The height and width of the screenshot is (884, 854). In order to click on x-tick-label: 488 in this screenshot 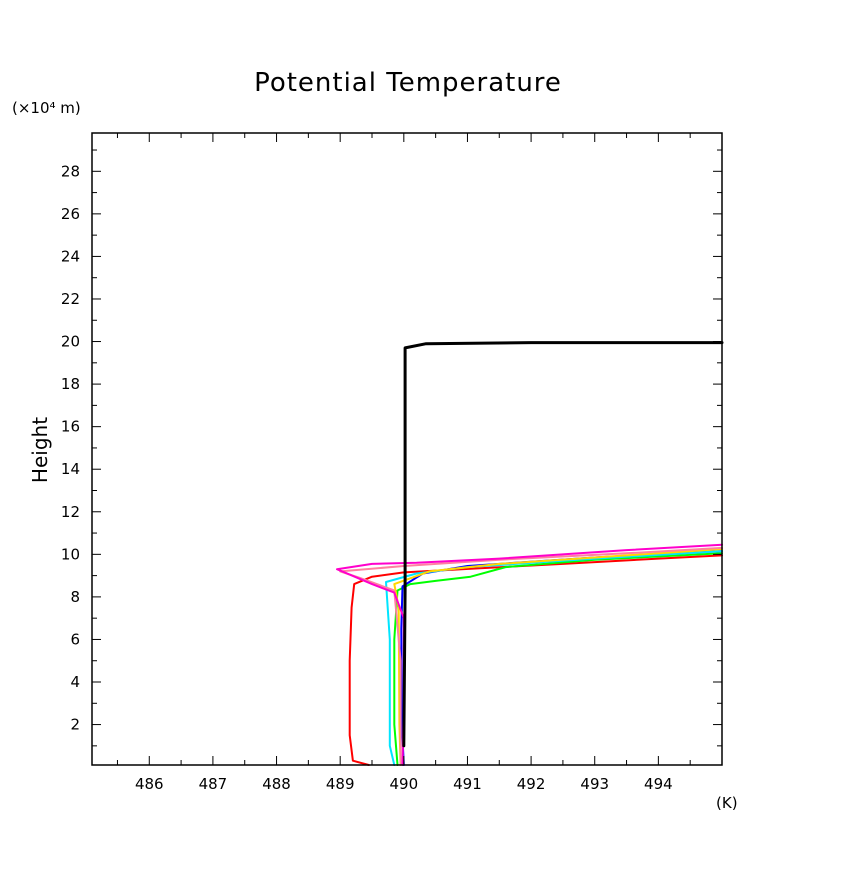, I will do `click(276, 784)`.